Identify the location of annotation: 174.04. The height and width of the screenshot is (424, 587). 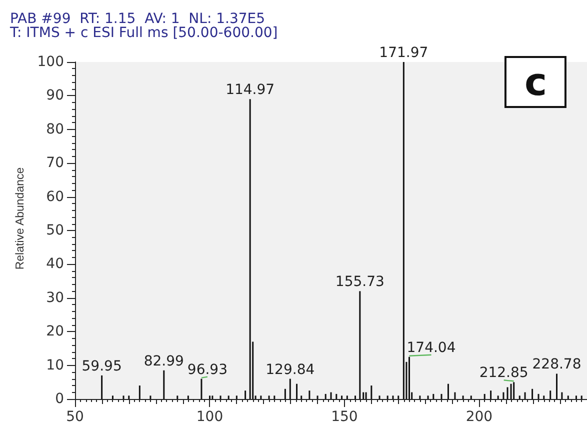
(431, 348).